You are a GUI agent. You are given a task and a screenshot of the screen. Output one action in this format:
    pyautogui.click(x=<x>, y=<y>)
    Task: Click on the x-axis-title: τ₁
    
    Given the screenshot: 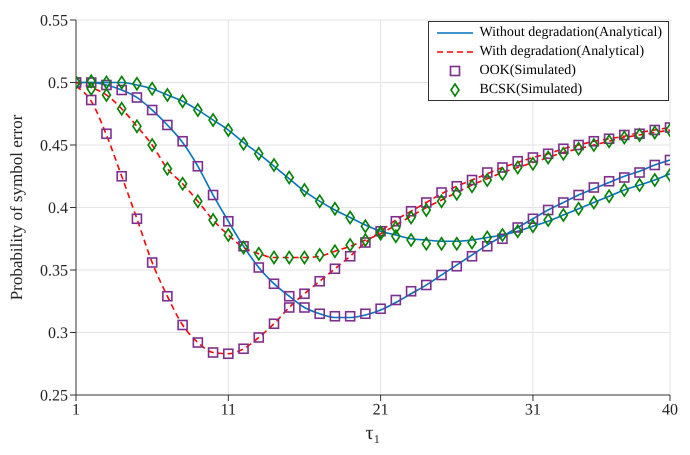 What is the action you would take?
    pyautogui.click(x=373, y=433)
    